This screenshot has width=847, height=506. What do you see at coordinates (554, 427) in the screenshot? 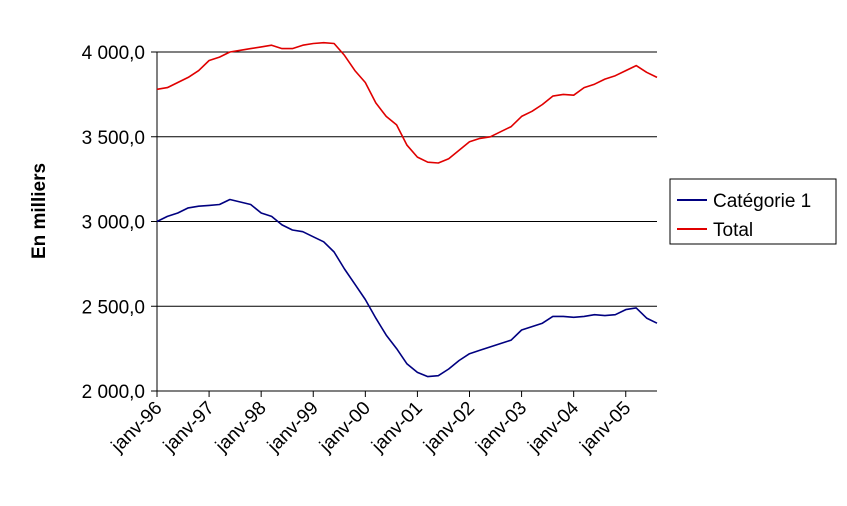
I see `x-tick-label-8: janv-04` at bounding box center [554, 427].